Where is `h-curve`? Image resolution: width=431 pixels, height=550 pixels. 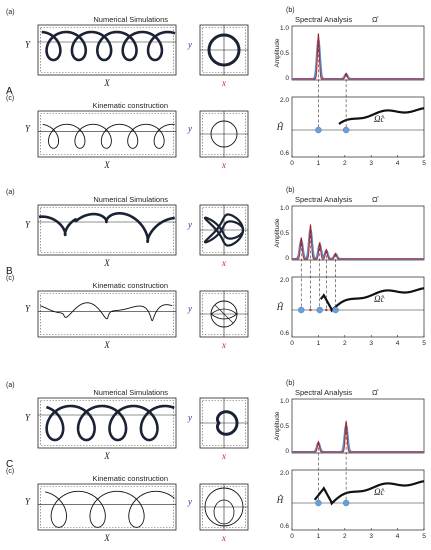 h-curve is located at coordinates (381, 116).